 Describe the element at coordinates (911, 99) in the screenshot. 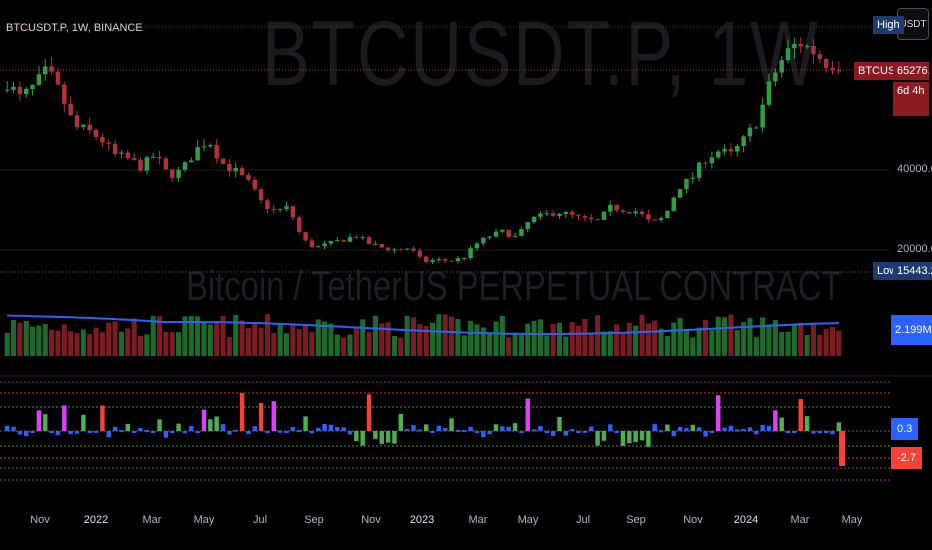

I see `countdown-badge: 6d 4h` at that location.